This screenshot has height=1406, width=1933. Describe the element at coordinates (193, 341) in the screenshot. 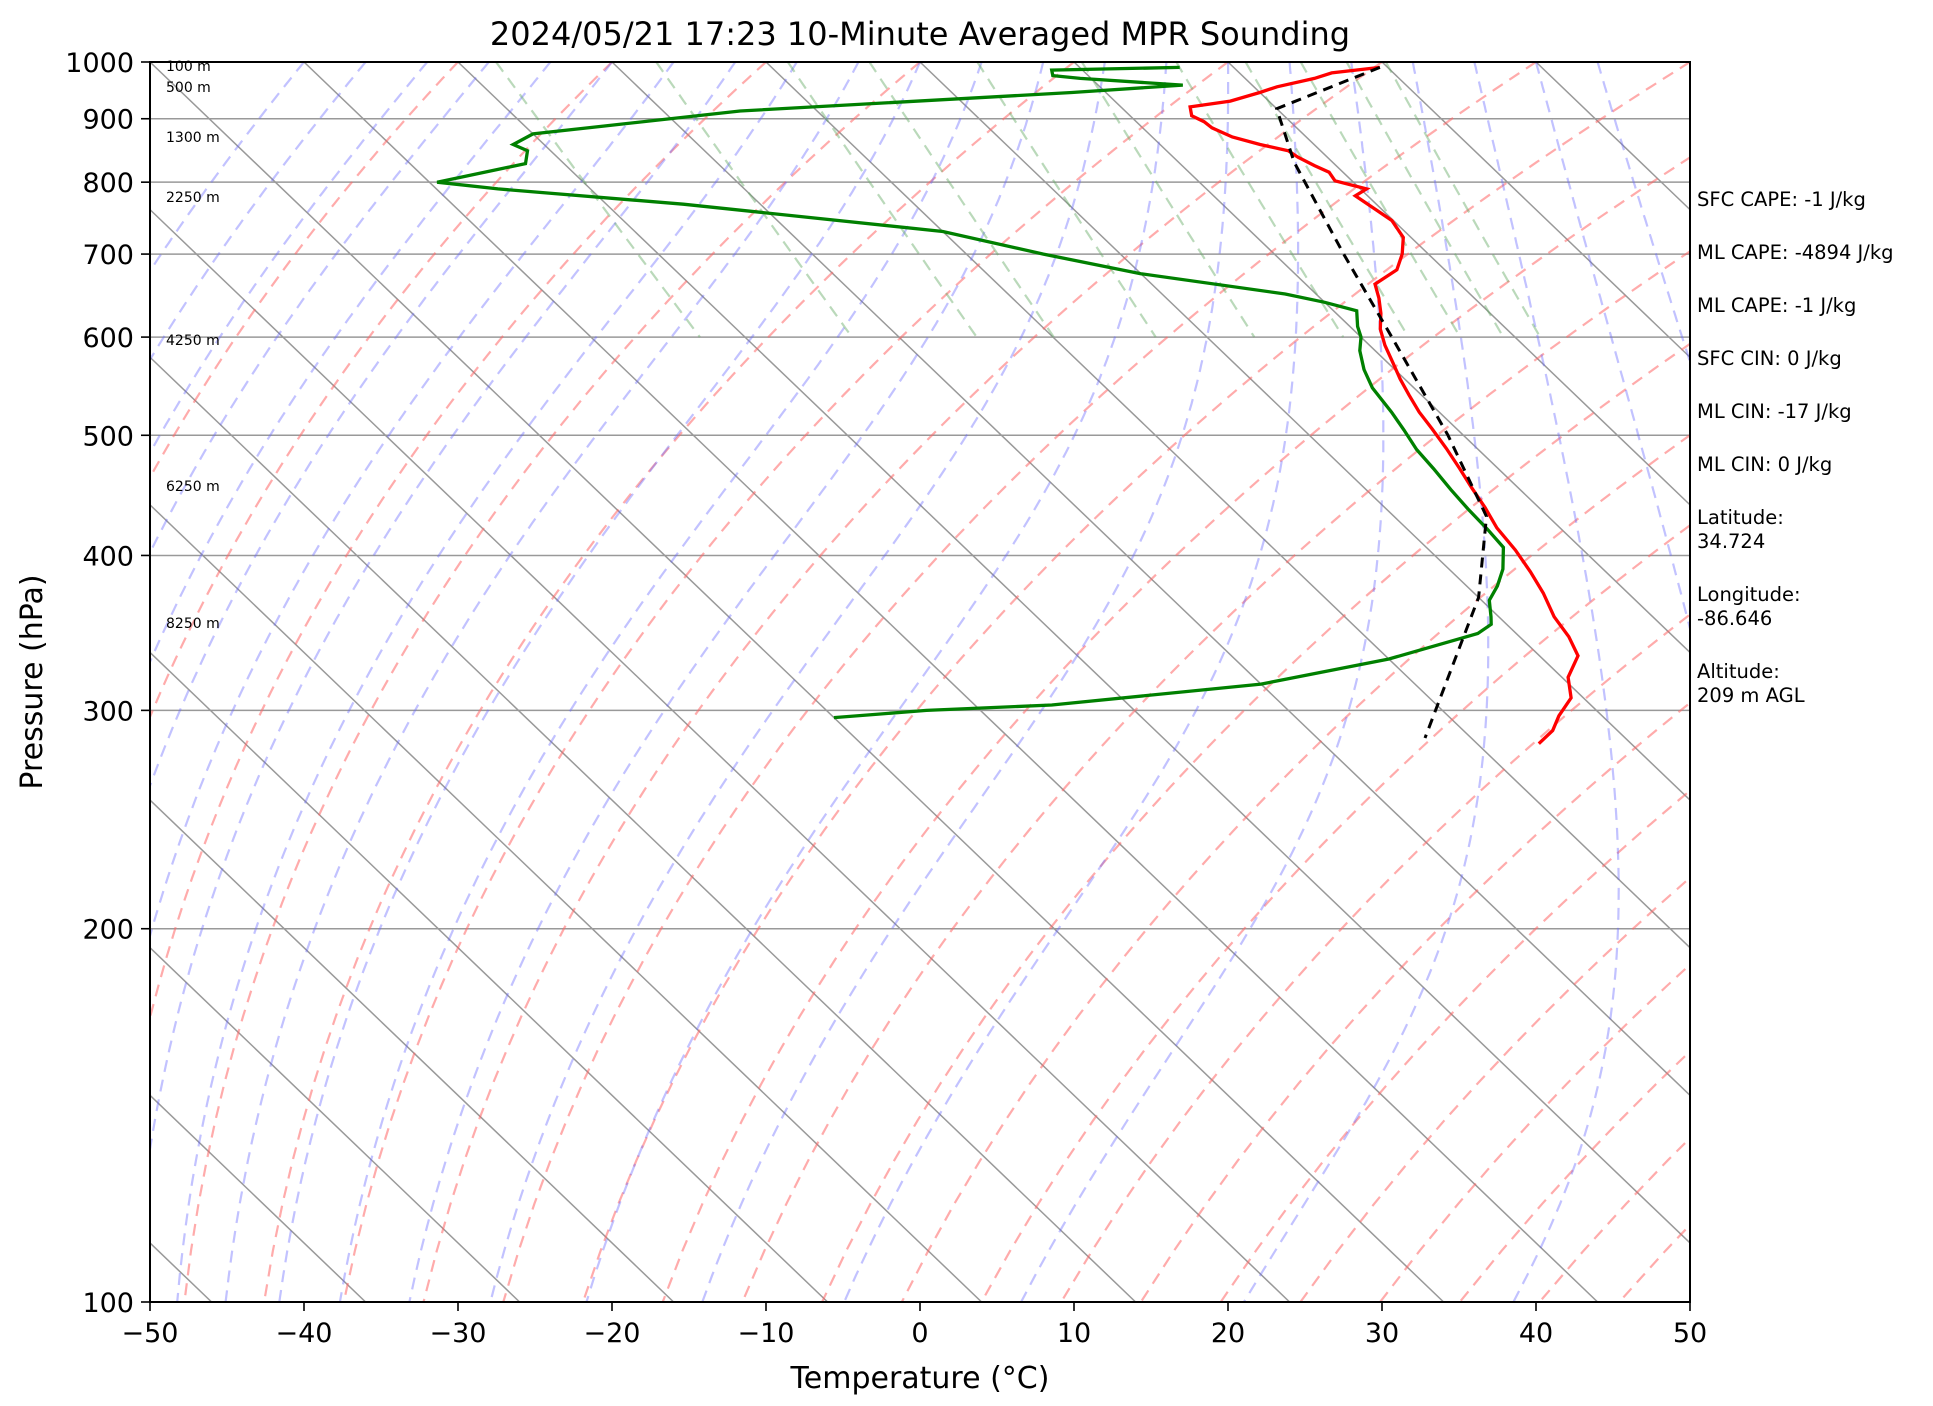

I see `height-label: 4250 m` at that location.